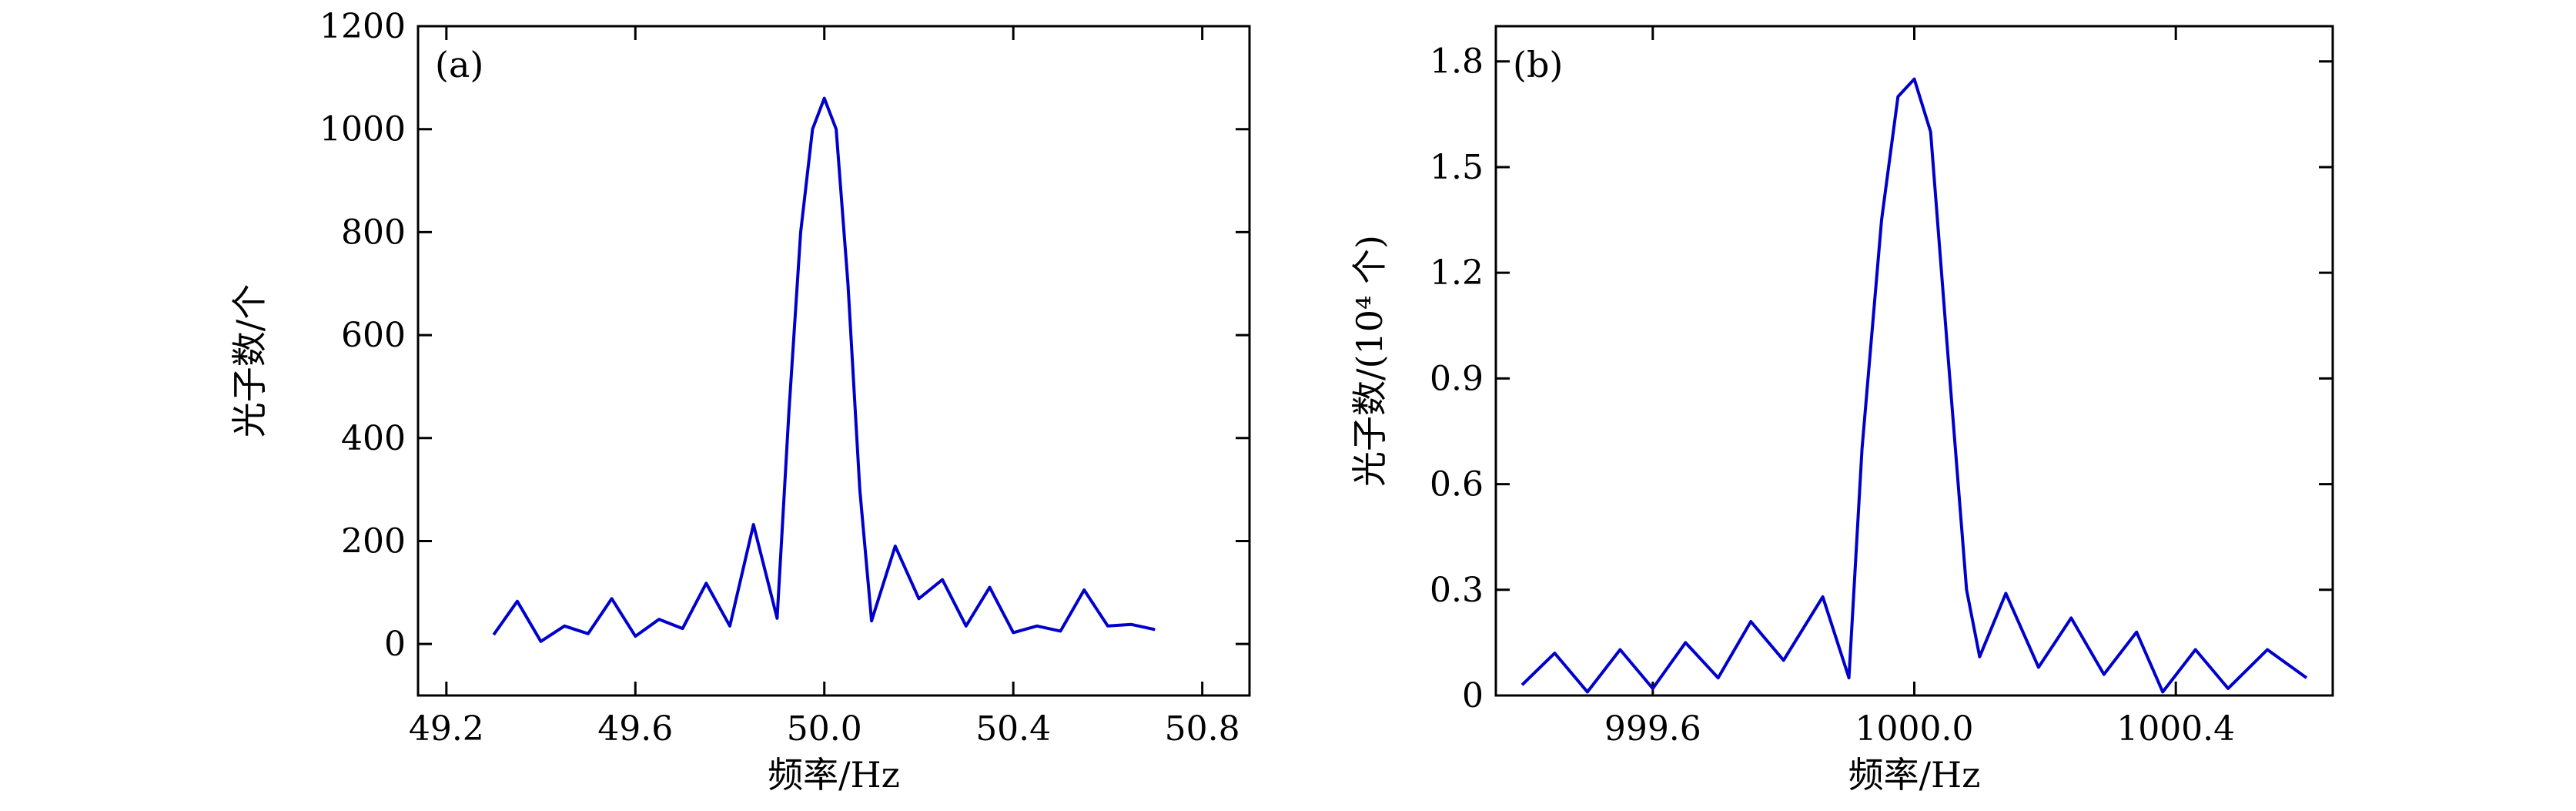  What do you see at coordinates (1914, 775) in the screenshot?
I see `x-axis-label-b: 频率/Hz` at bounding box center [1914, 775].